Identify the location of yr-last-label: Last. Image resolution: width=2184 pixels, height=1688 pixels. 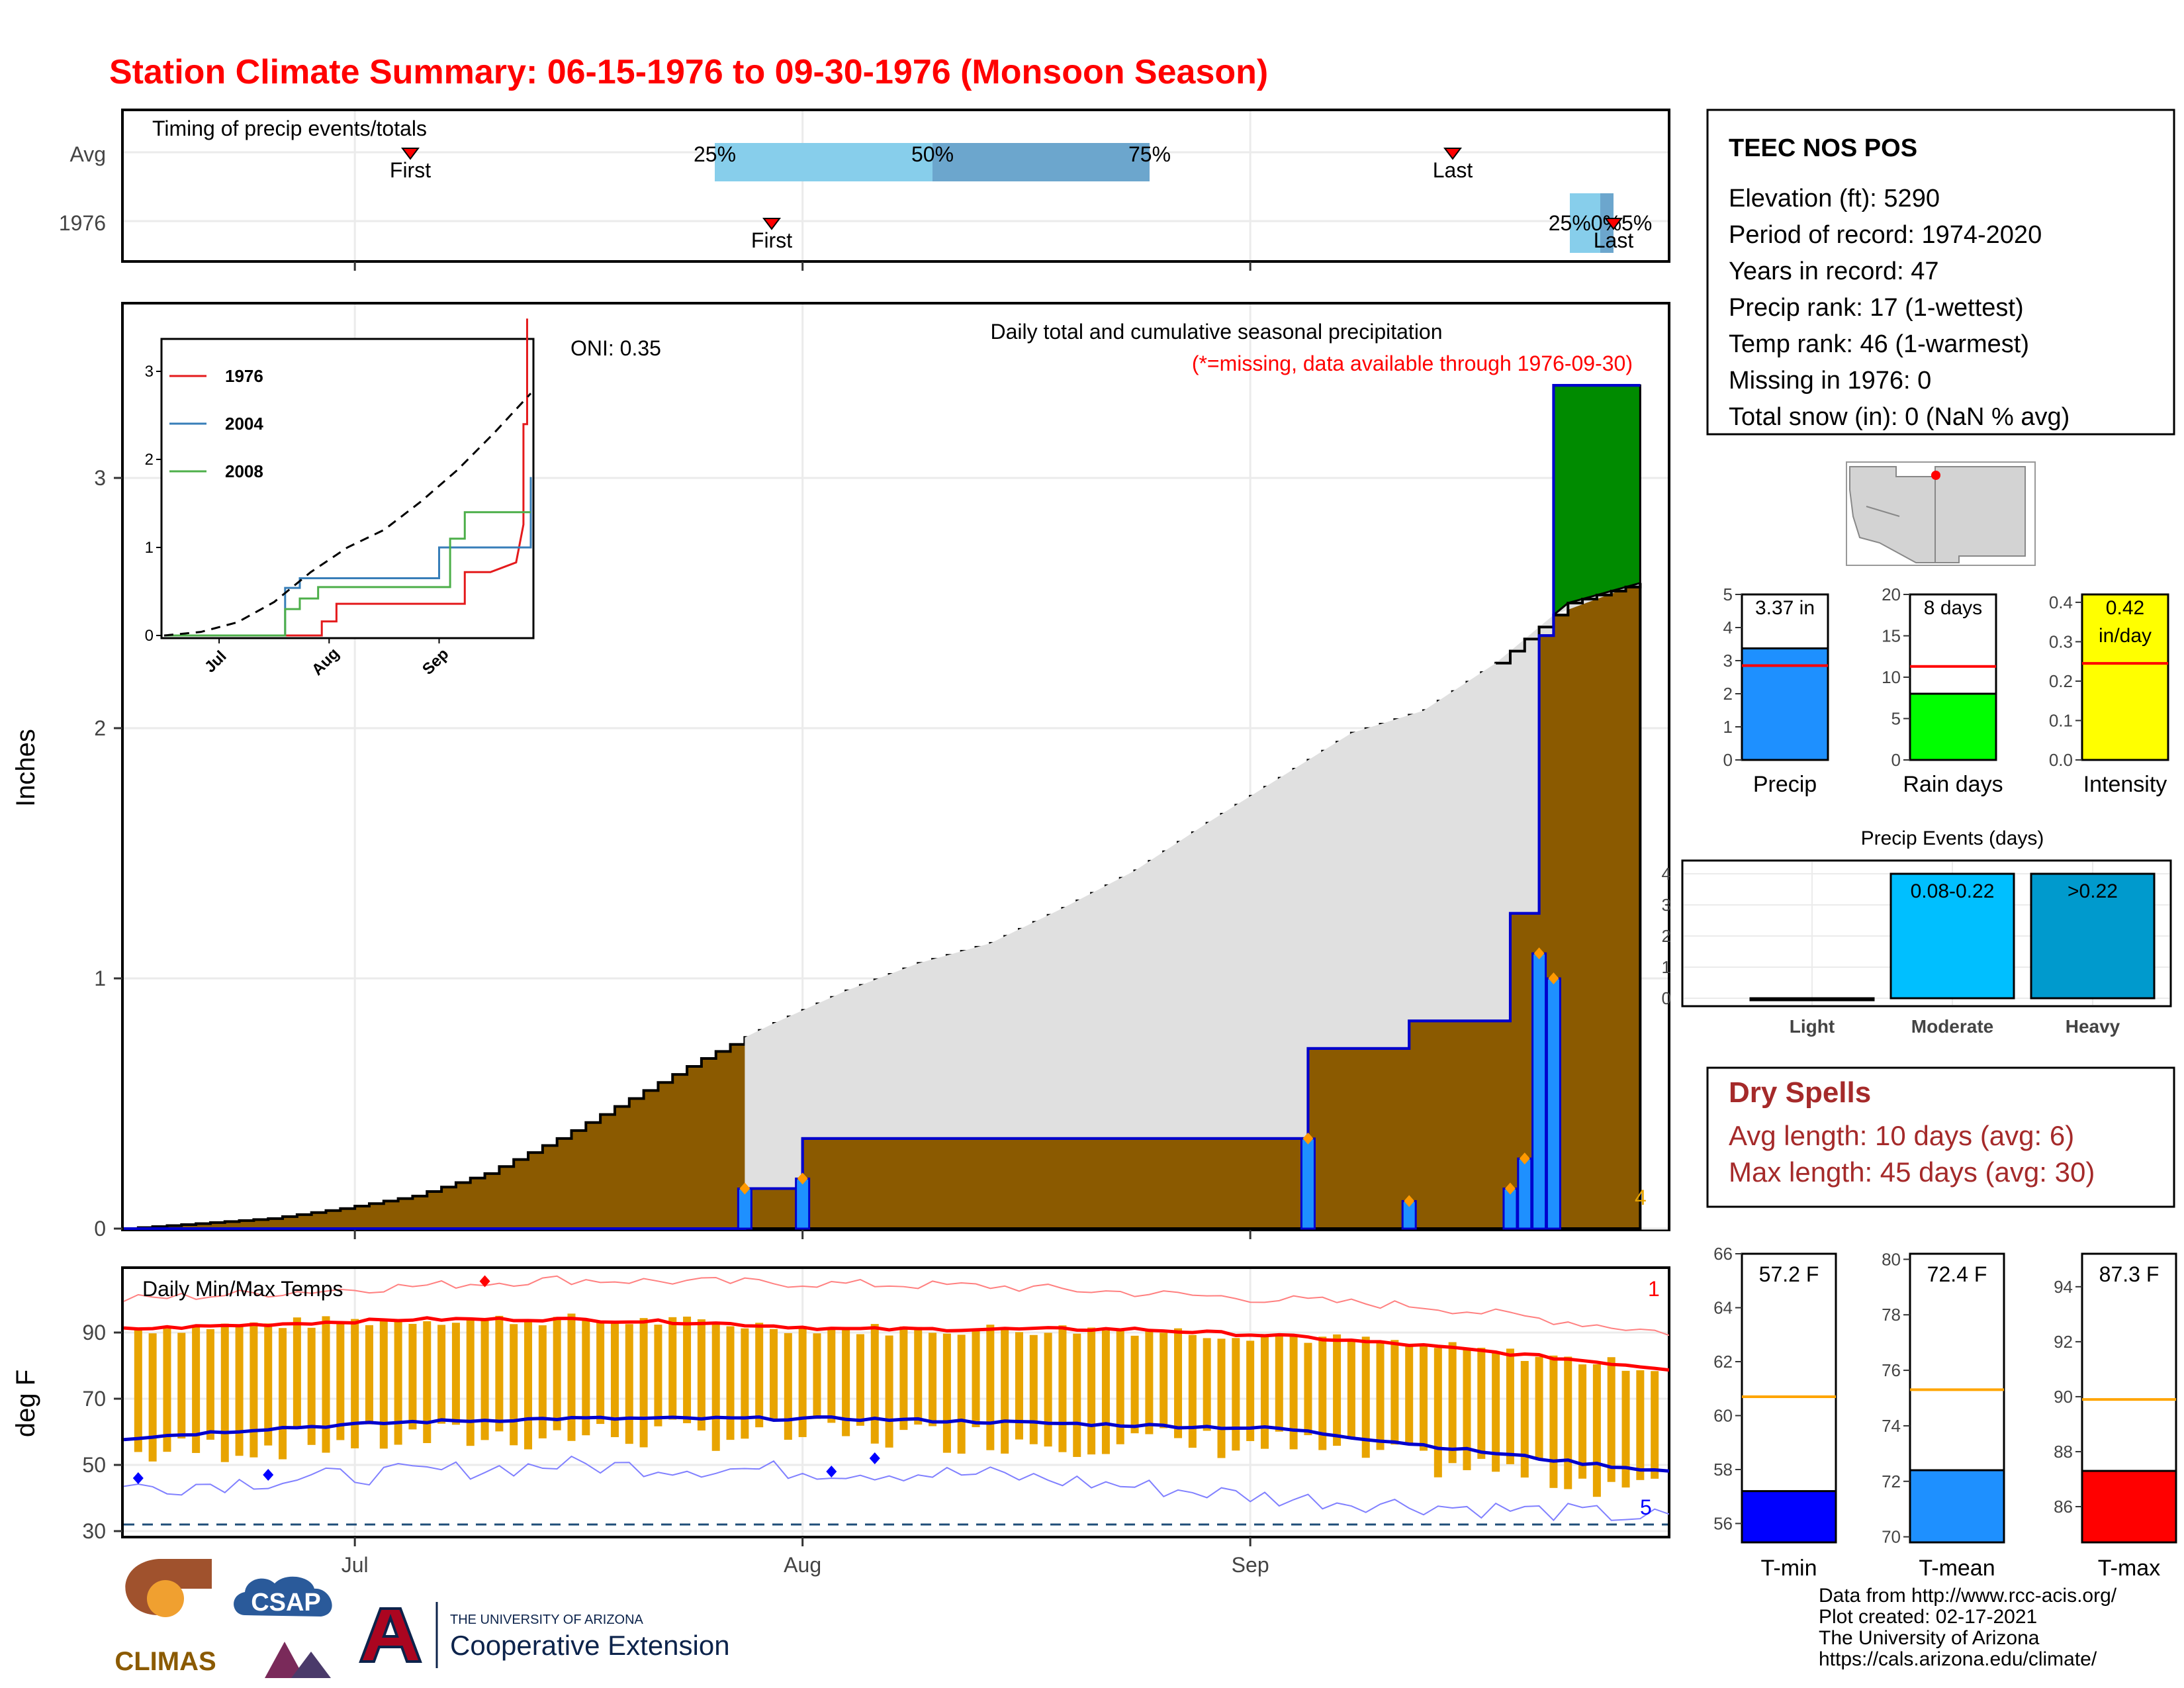
(1614, 240).